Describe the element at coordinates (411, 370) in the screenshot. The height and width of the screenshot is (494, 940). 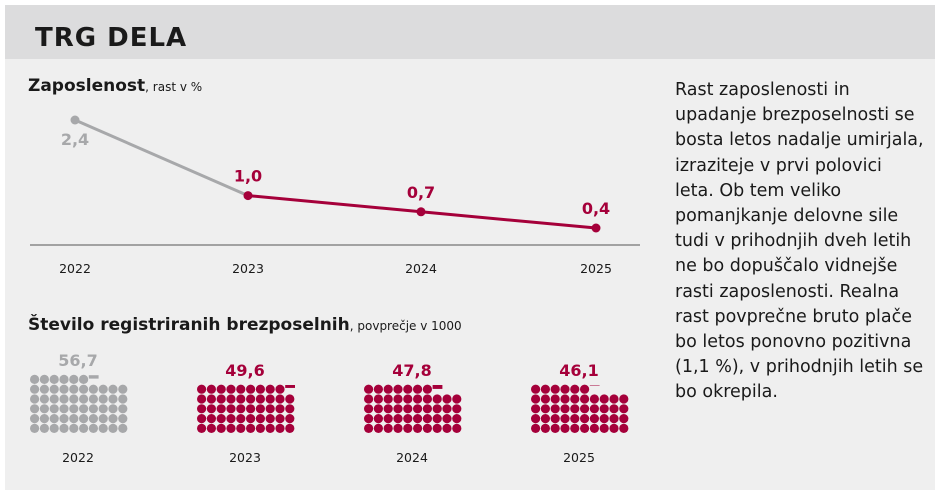
I see `value-label: 47,8` at that location.